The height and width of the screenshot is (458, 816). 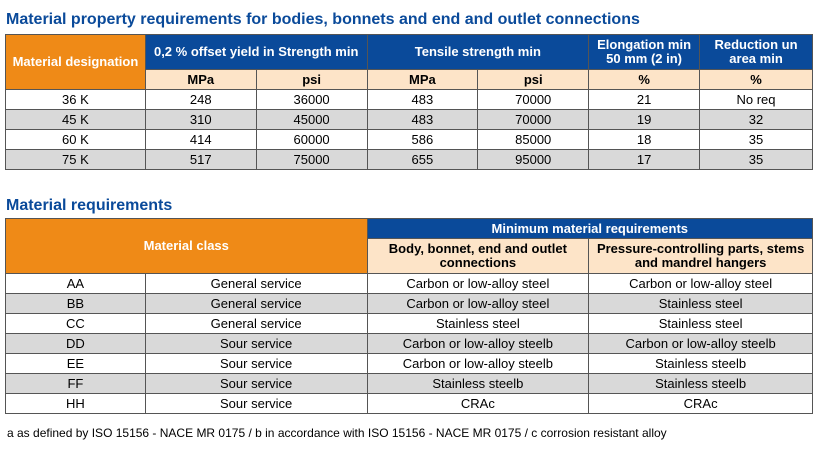 What do you see at coordinates (75, 363) in the screenshot?
I see `cell-class: EE` at bounding box center [75, 363].